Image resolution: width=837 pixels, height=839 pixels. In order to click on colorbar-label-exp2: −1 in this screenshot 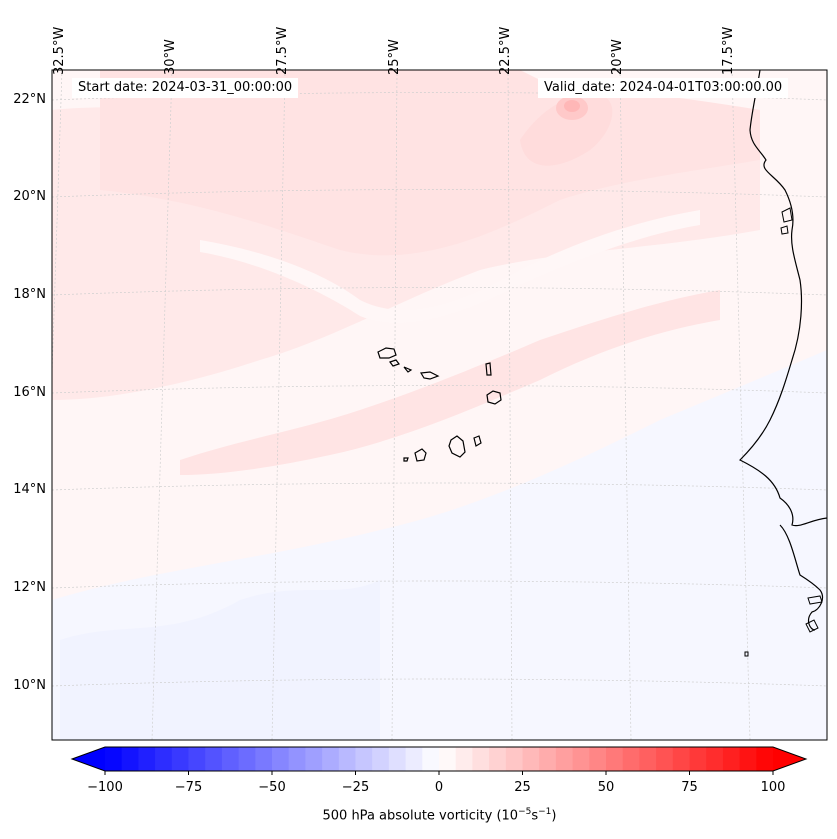, I will do `click(545, 812)`.